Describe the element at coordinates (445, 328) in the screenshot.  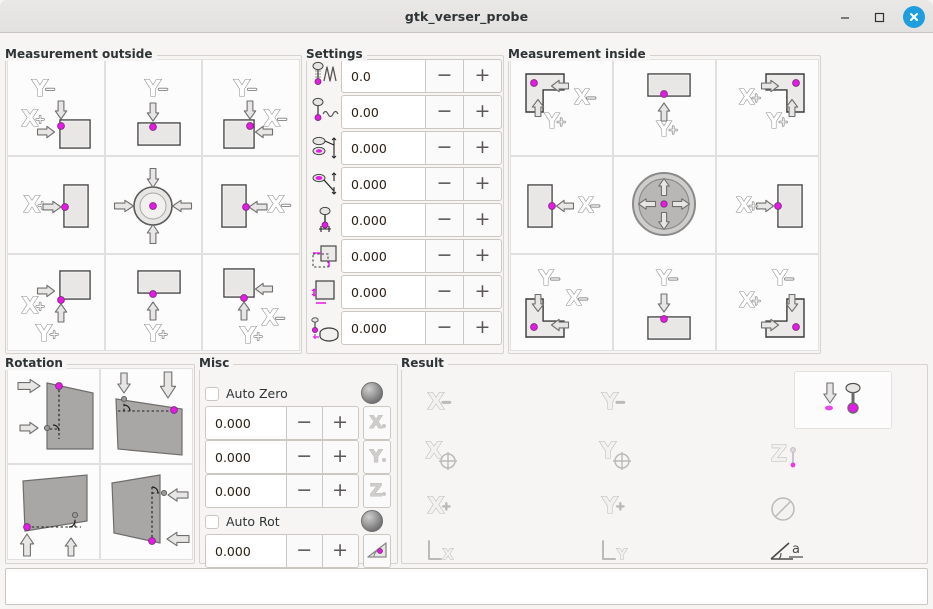
I see `setting-tool-length-decrement: −` at that location.